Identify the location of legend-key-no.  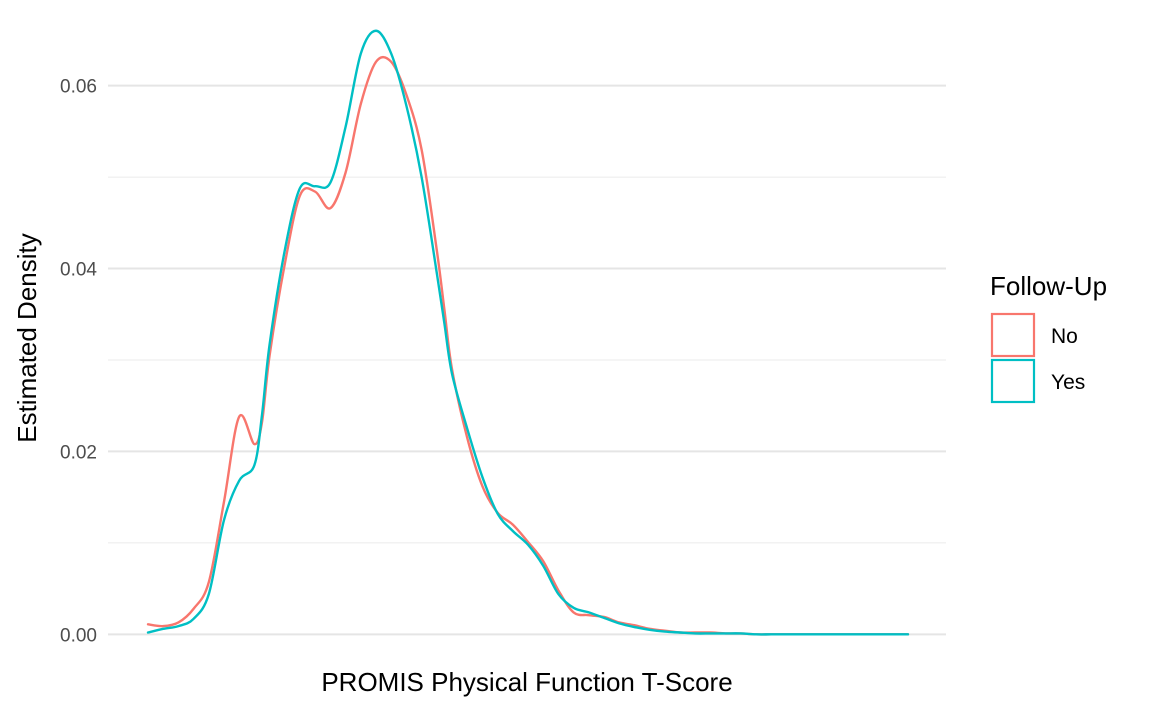
(1013, 335).